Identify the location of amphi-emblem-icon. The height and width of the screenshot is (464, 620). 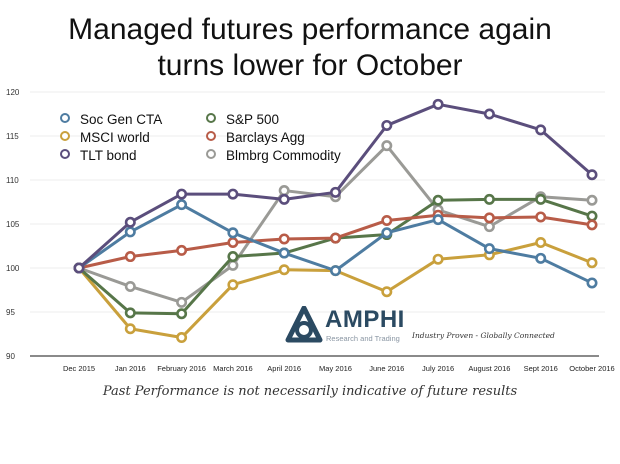
(304, 324).